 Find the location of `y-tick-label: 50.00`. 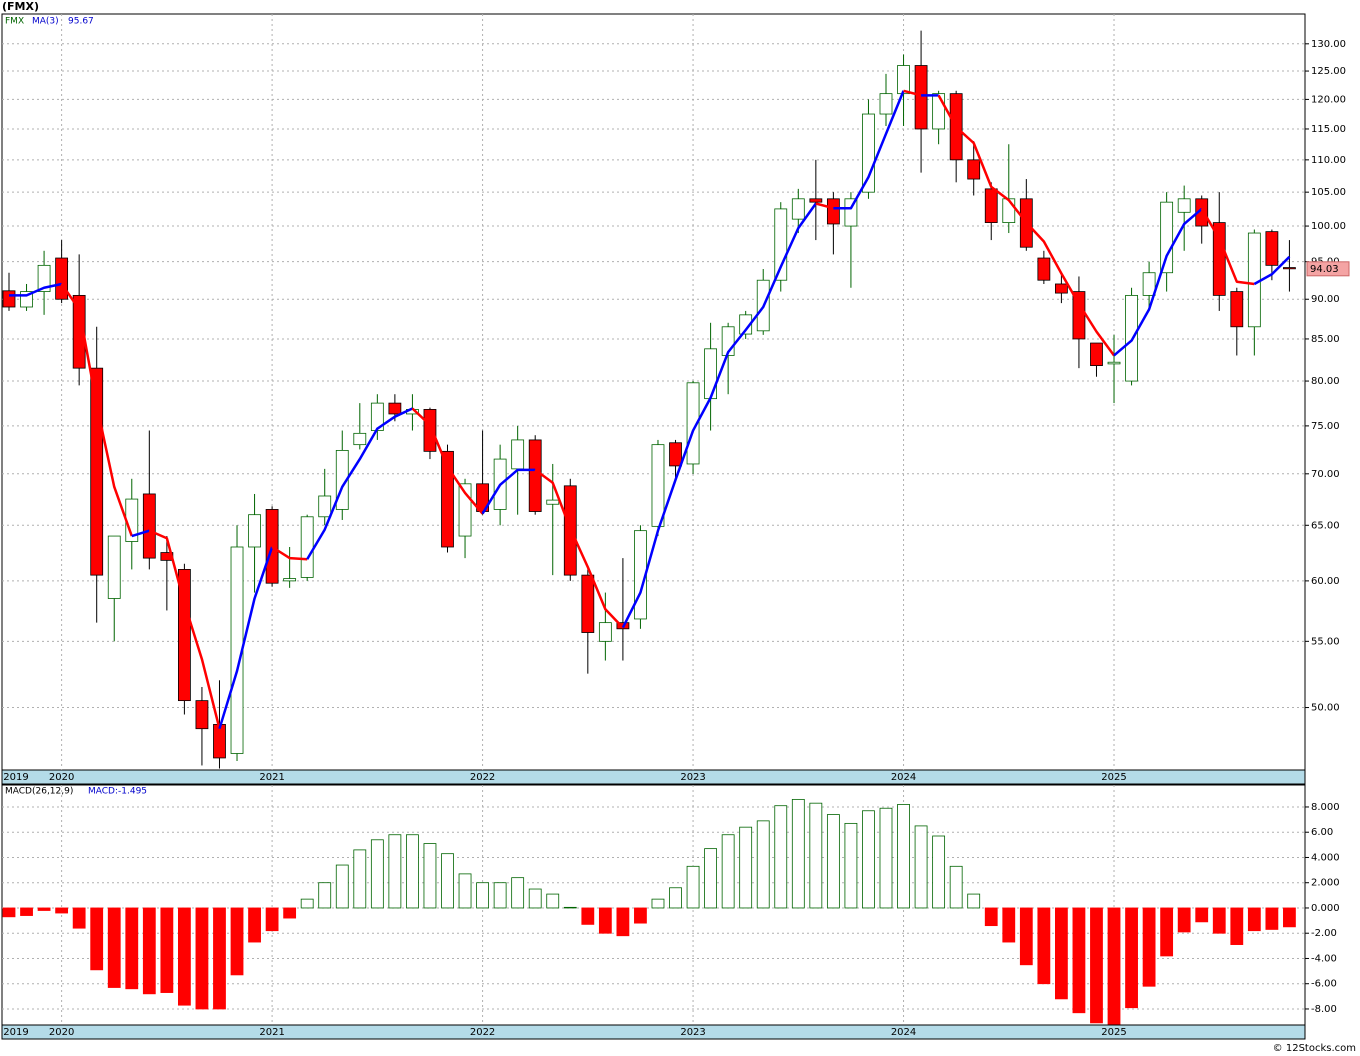

y-tick-label: 50.00 is located at coordinates (1325, 708).